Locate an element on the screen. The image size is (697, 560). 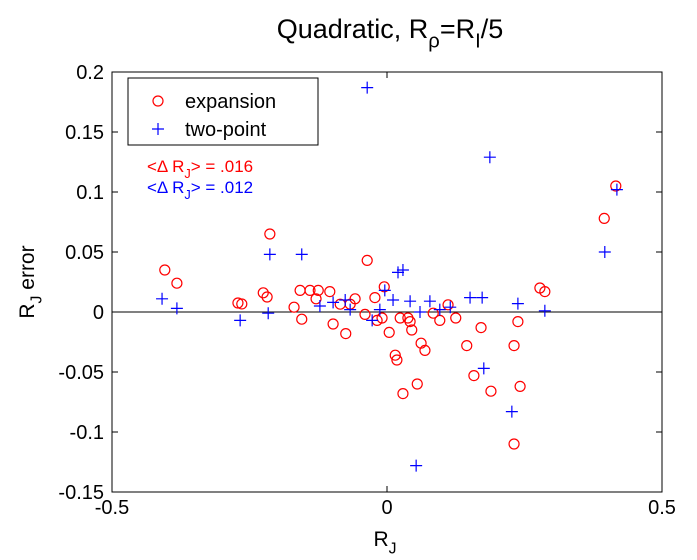
chart-title-part: Quadratic, R is located at coordinates (353, 29).